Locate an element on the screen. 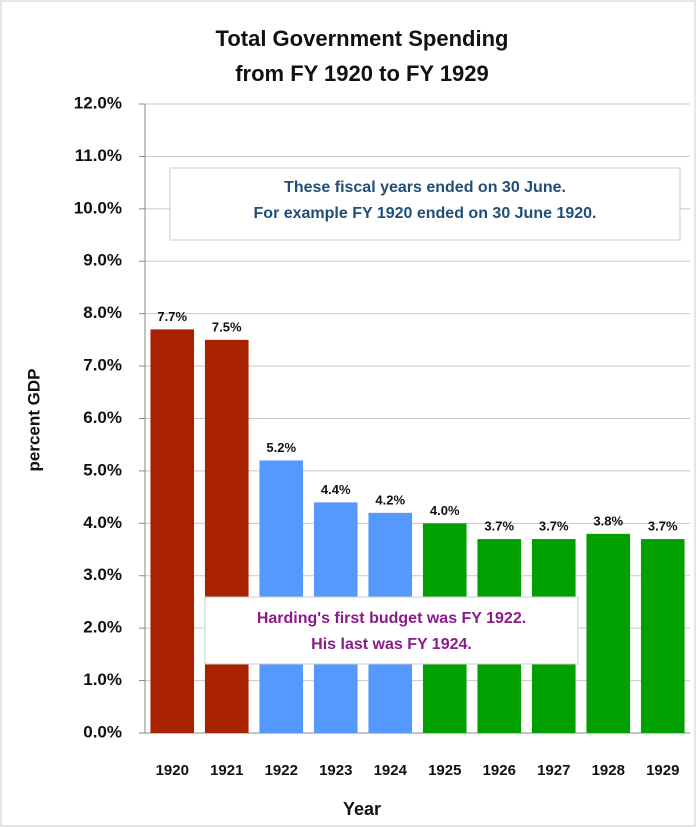 This screenshot has width=696, height=827. value-label: 5.2% is located at coordinates (281, 447).